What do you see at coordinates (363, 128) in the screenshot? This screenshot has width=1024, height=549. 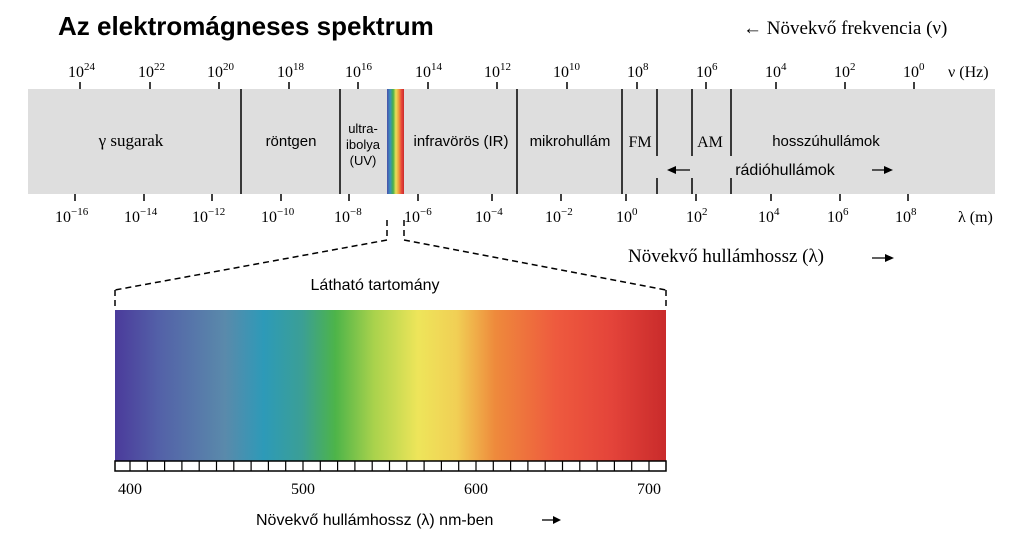 I see `region-uv-label-line1: ultra-` at bounding box center [363, 128].